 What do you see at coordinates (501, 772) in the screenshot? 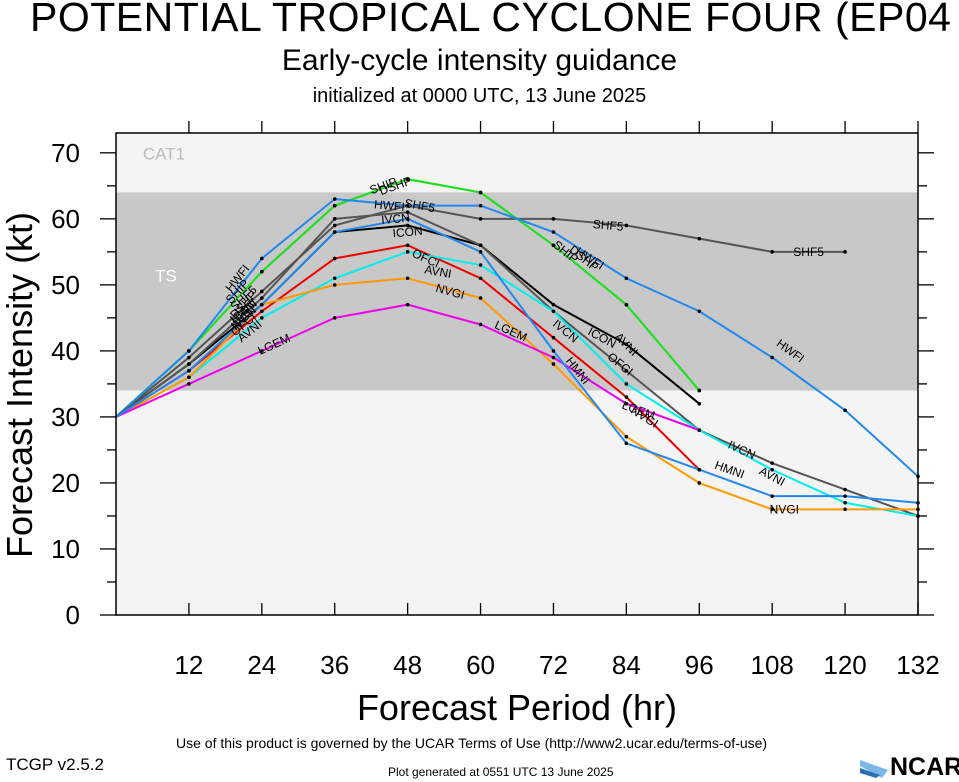
I see `generated-time-text: Plot generated at 0551 UTC 13 June 2025` at bounding box center [501, 772].